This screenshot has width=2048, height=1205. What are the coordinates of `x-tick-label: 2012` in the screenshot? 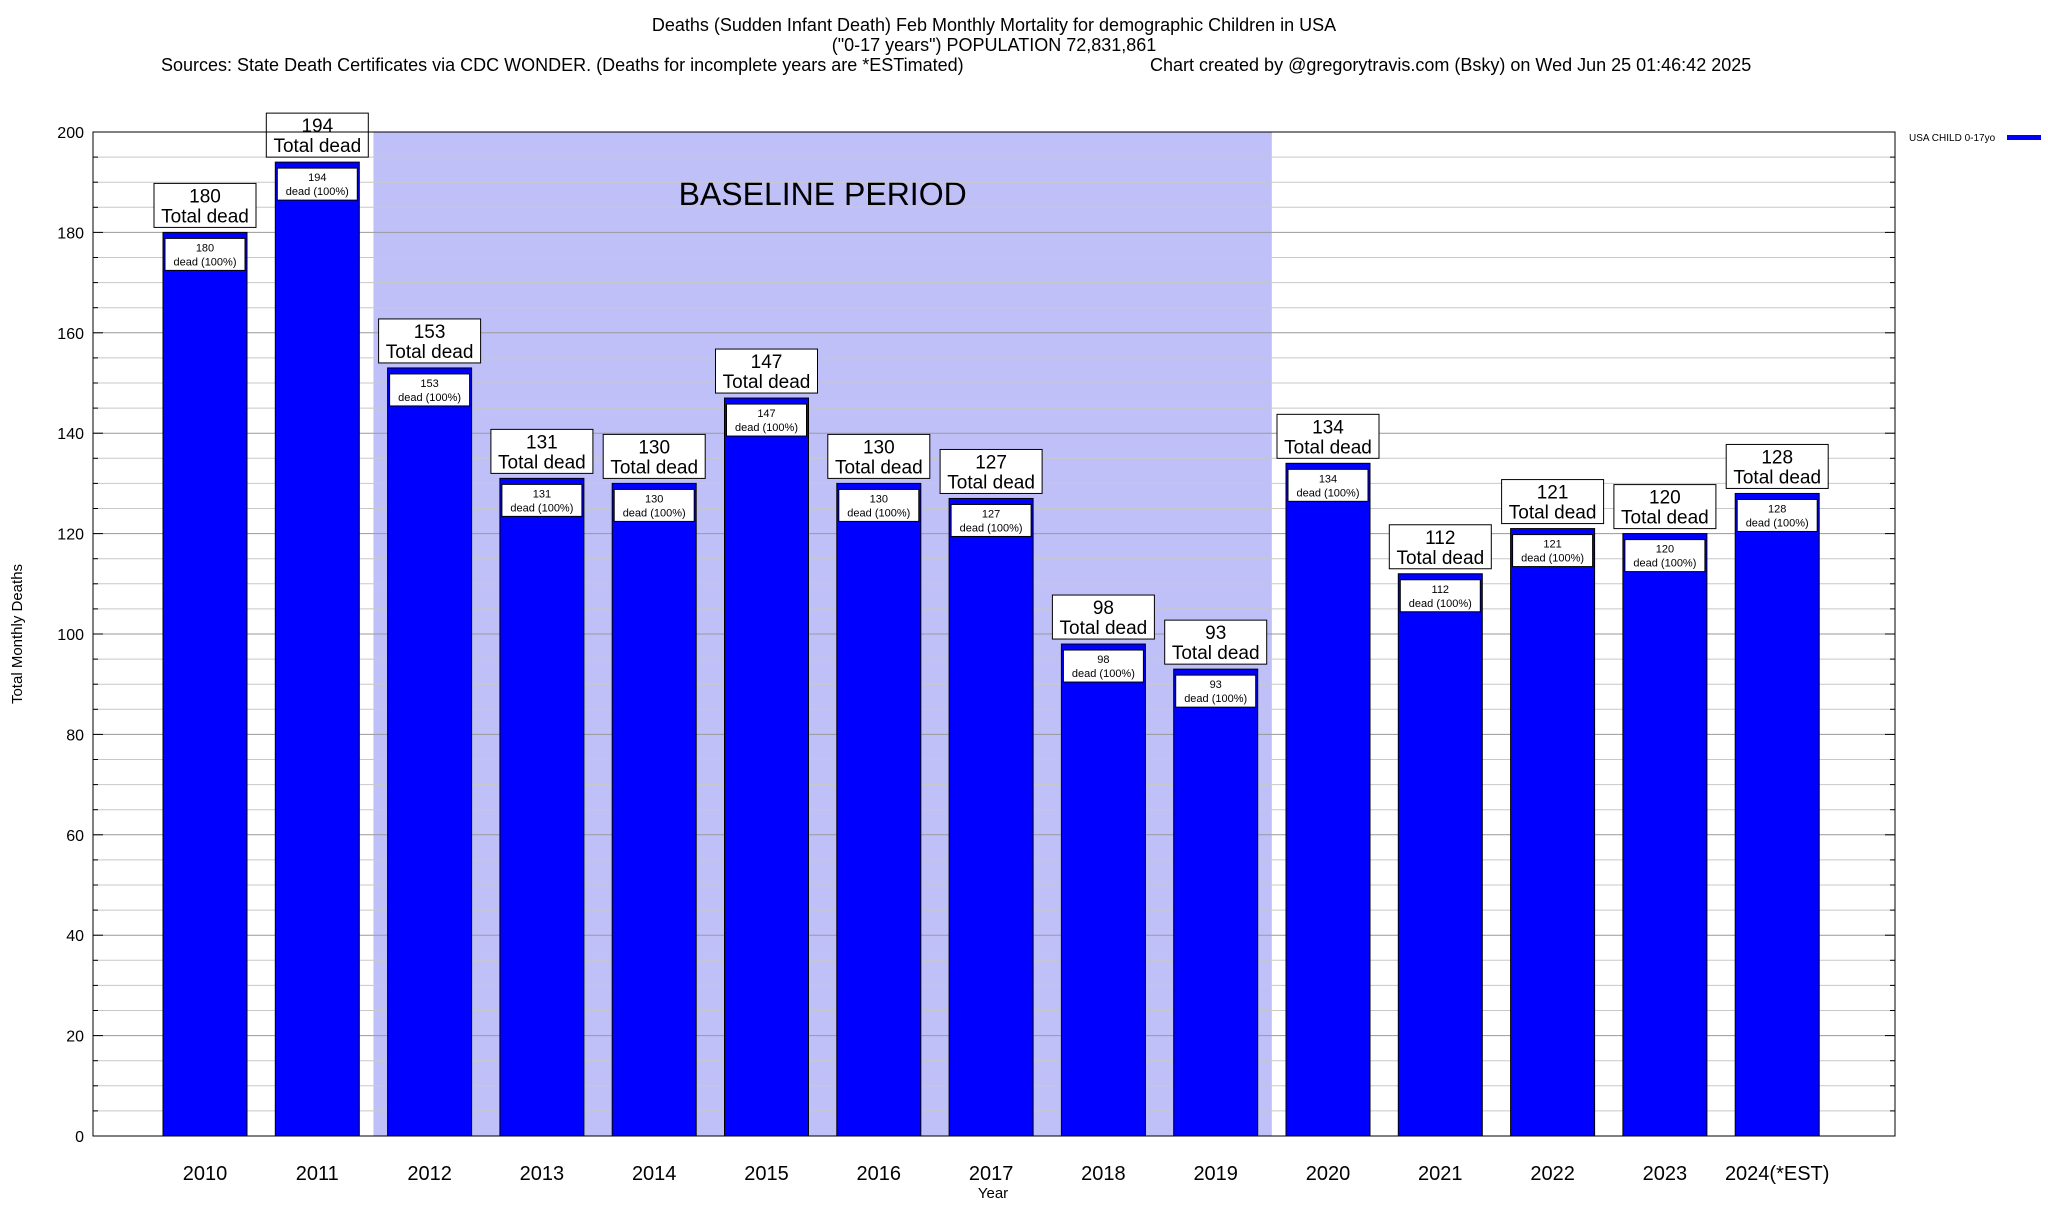 It's located at (429, 1174).